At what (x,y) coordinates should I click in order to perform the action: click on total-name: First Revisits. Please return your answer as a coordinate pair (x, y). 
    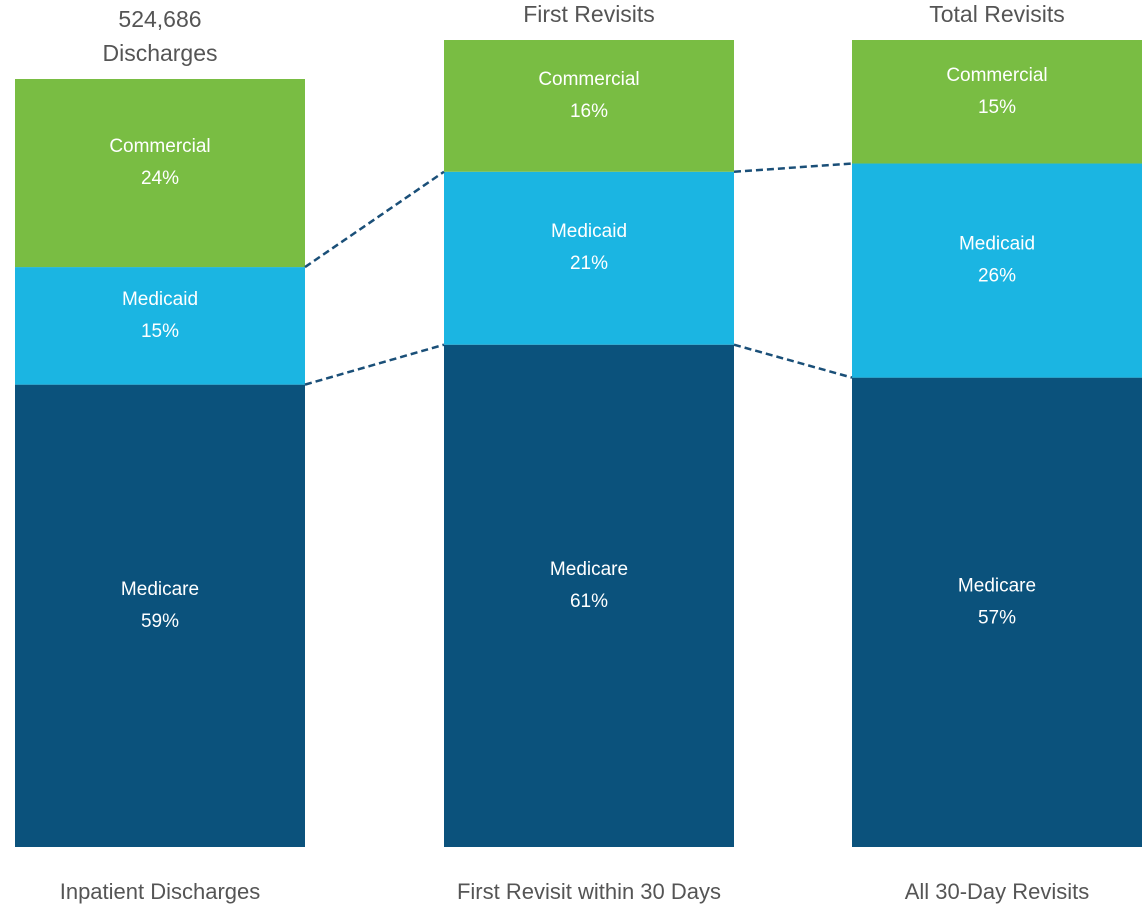
    Looking at the image, I should click on (589, 14).